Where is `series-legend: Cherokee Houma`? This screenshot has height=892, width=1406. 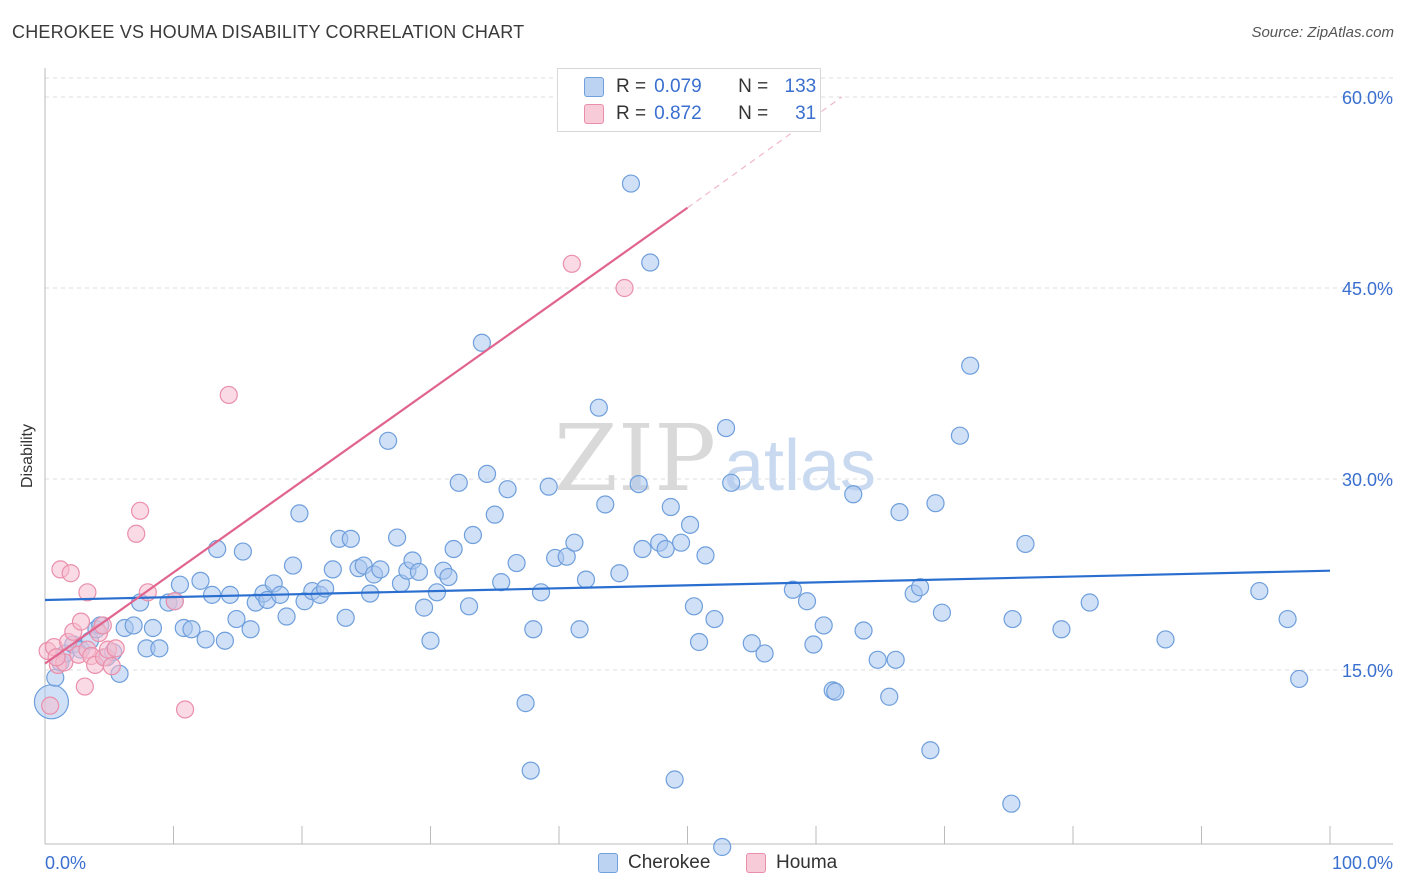 series-legend: Cherokee Houma is located at coordinates (703, 865).